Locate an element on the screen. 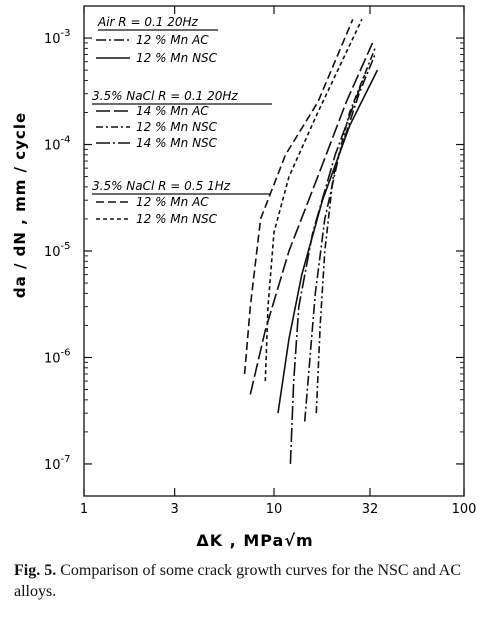 The image size is (494, 621). x-axis-tick-labels: 1 3 10 32 100 is located at coordinates (278, 509).